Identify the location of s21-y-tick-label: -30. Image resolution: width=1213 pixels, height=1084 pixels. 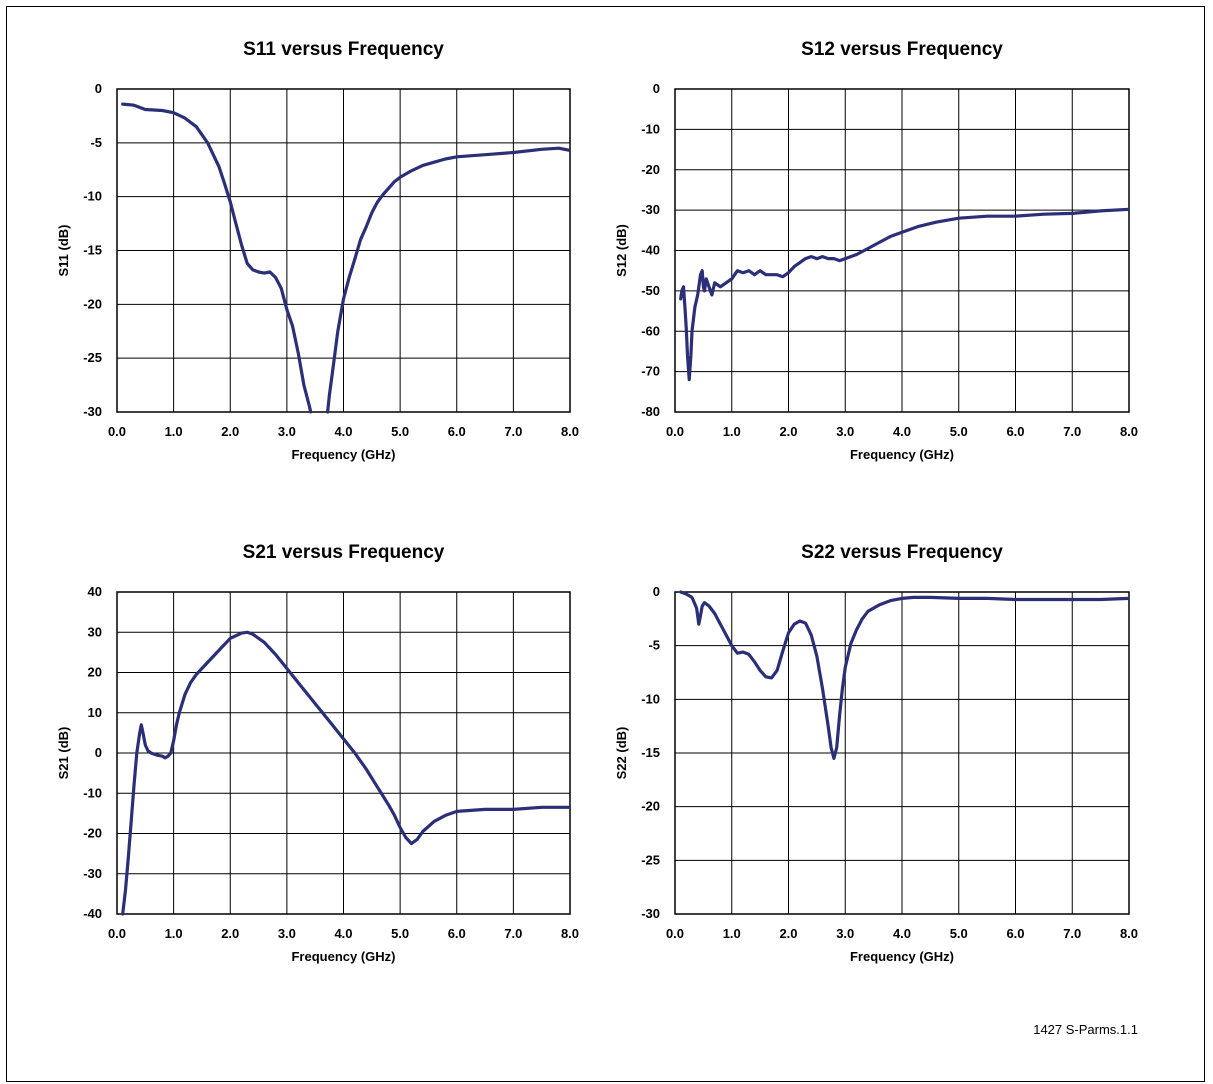
(92, 873).